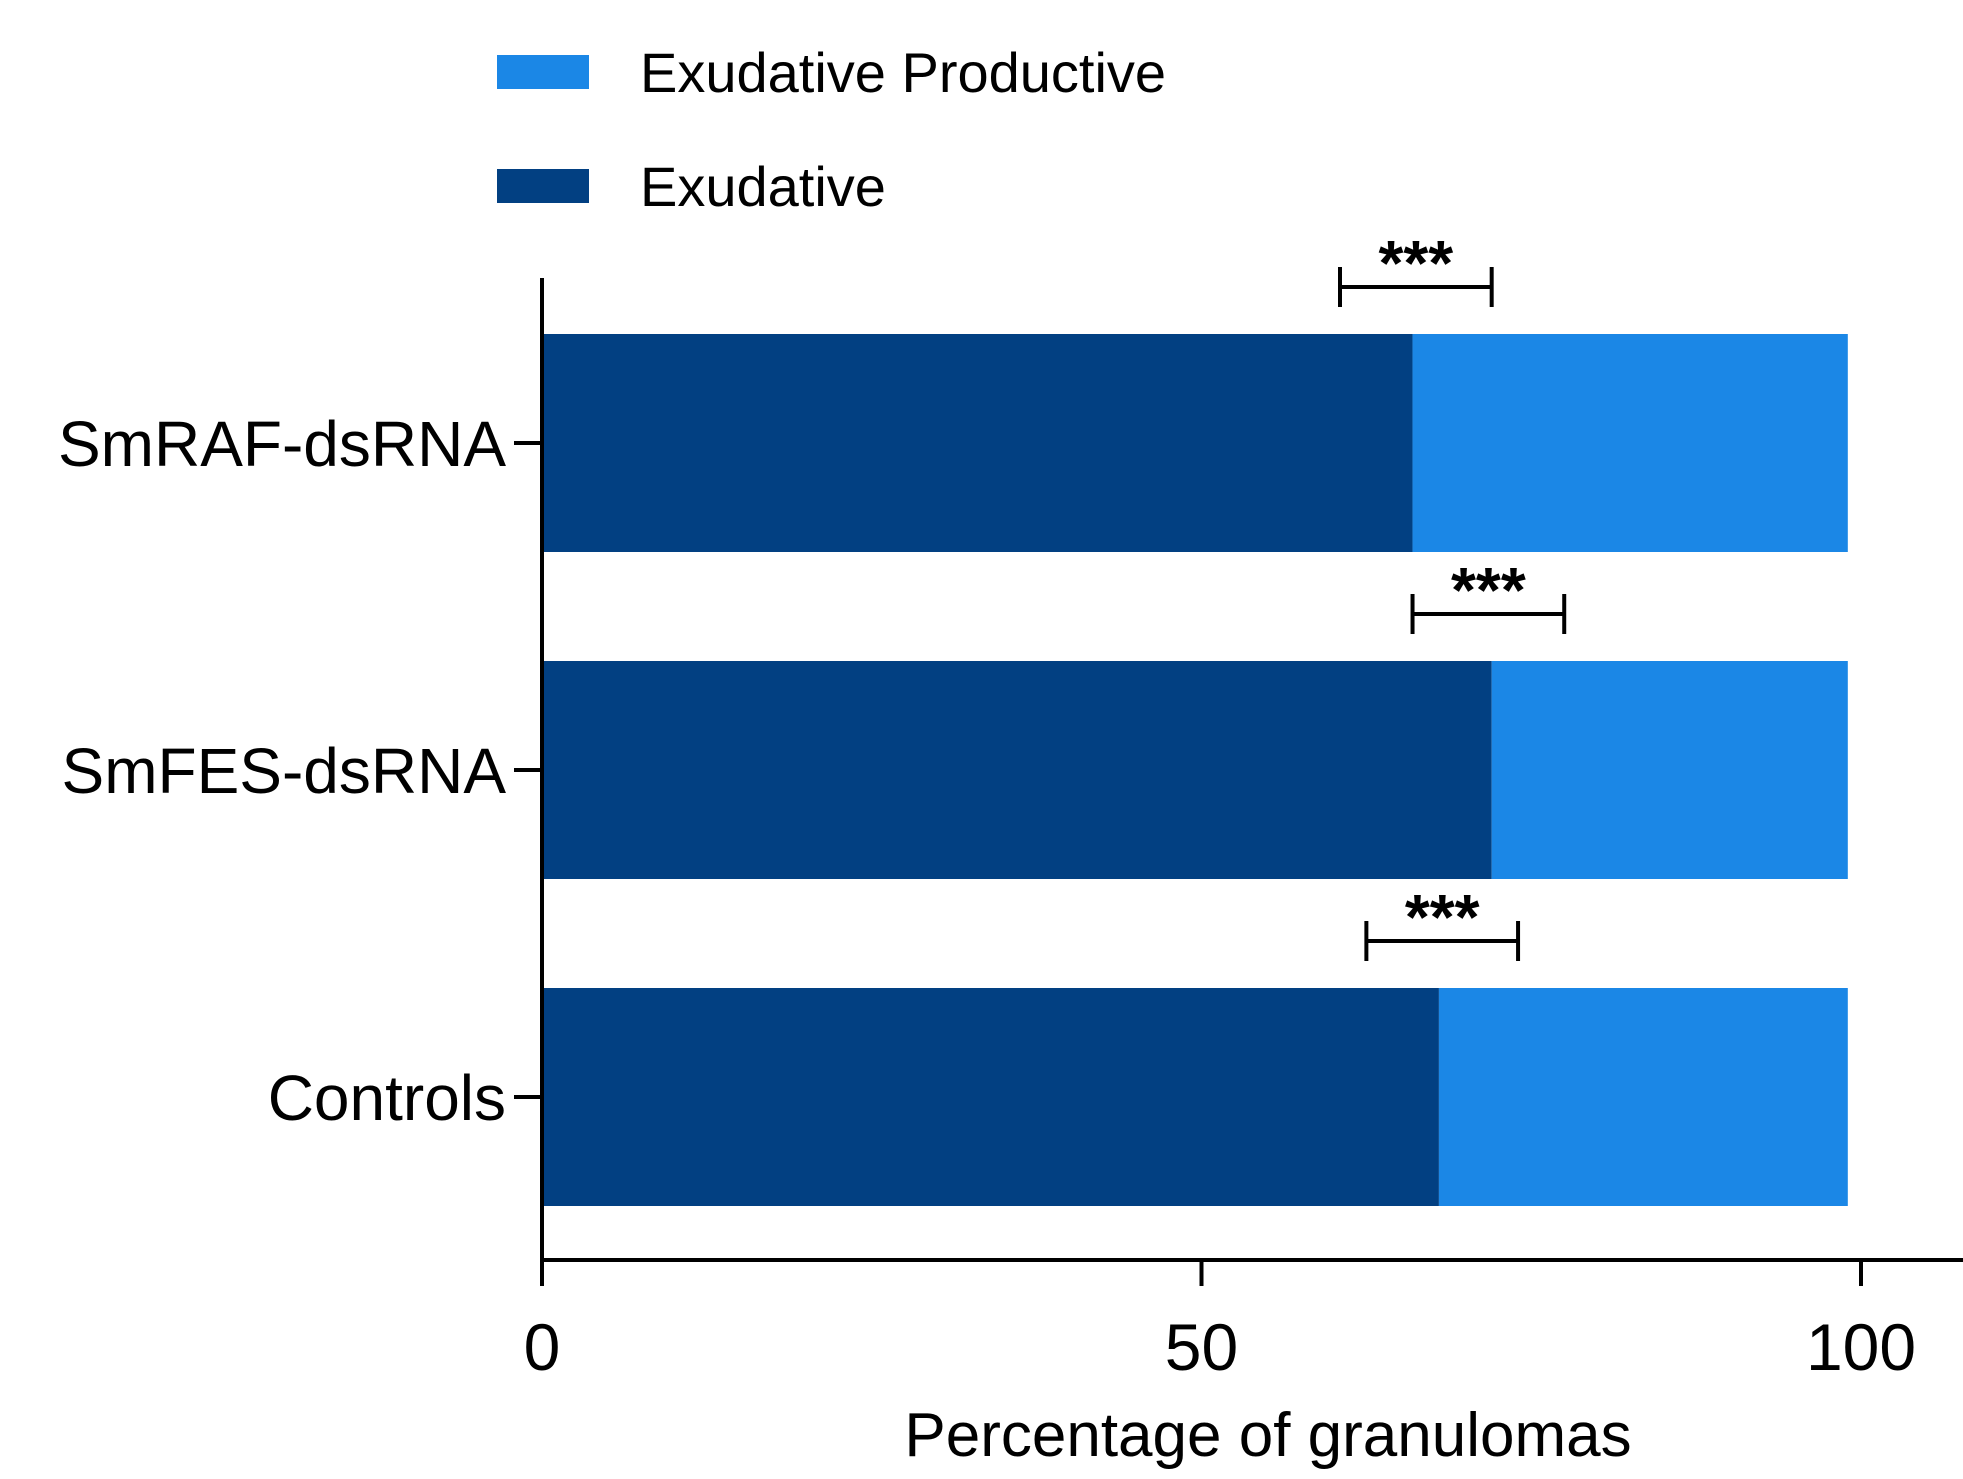 The height and width of the screenshot is (1479, 1963). Describe the element at coordinates (831, 129) in the screenshot. I see `legend: Exudative Productive Exudative` at that location.